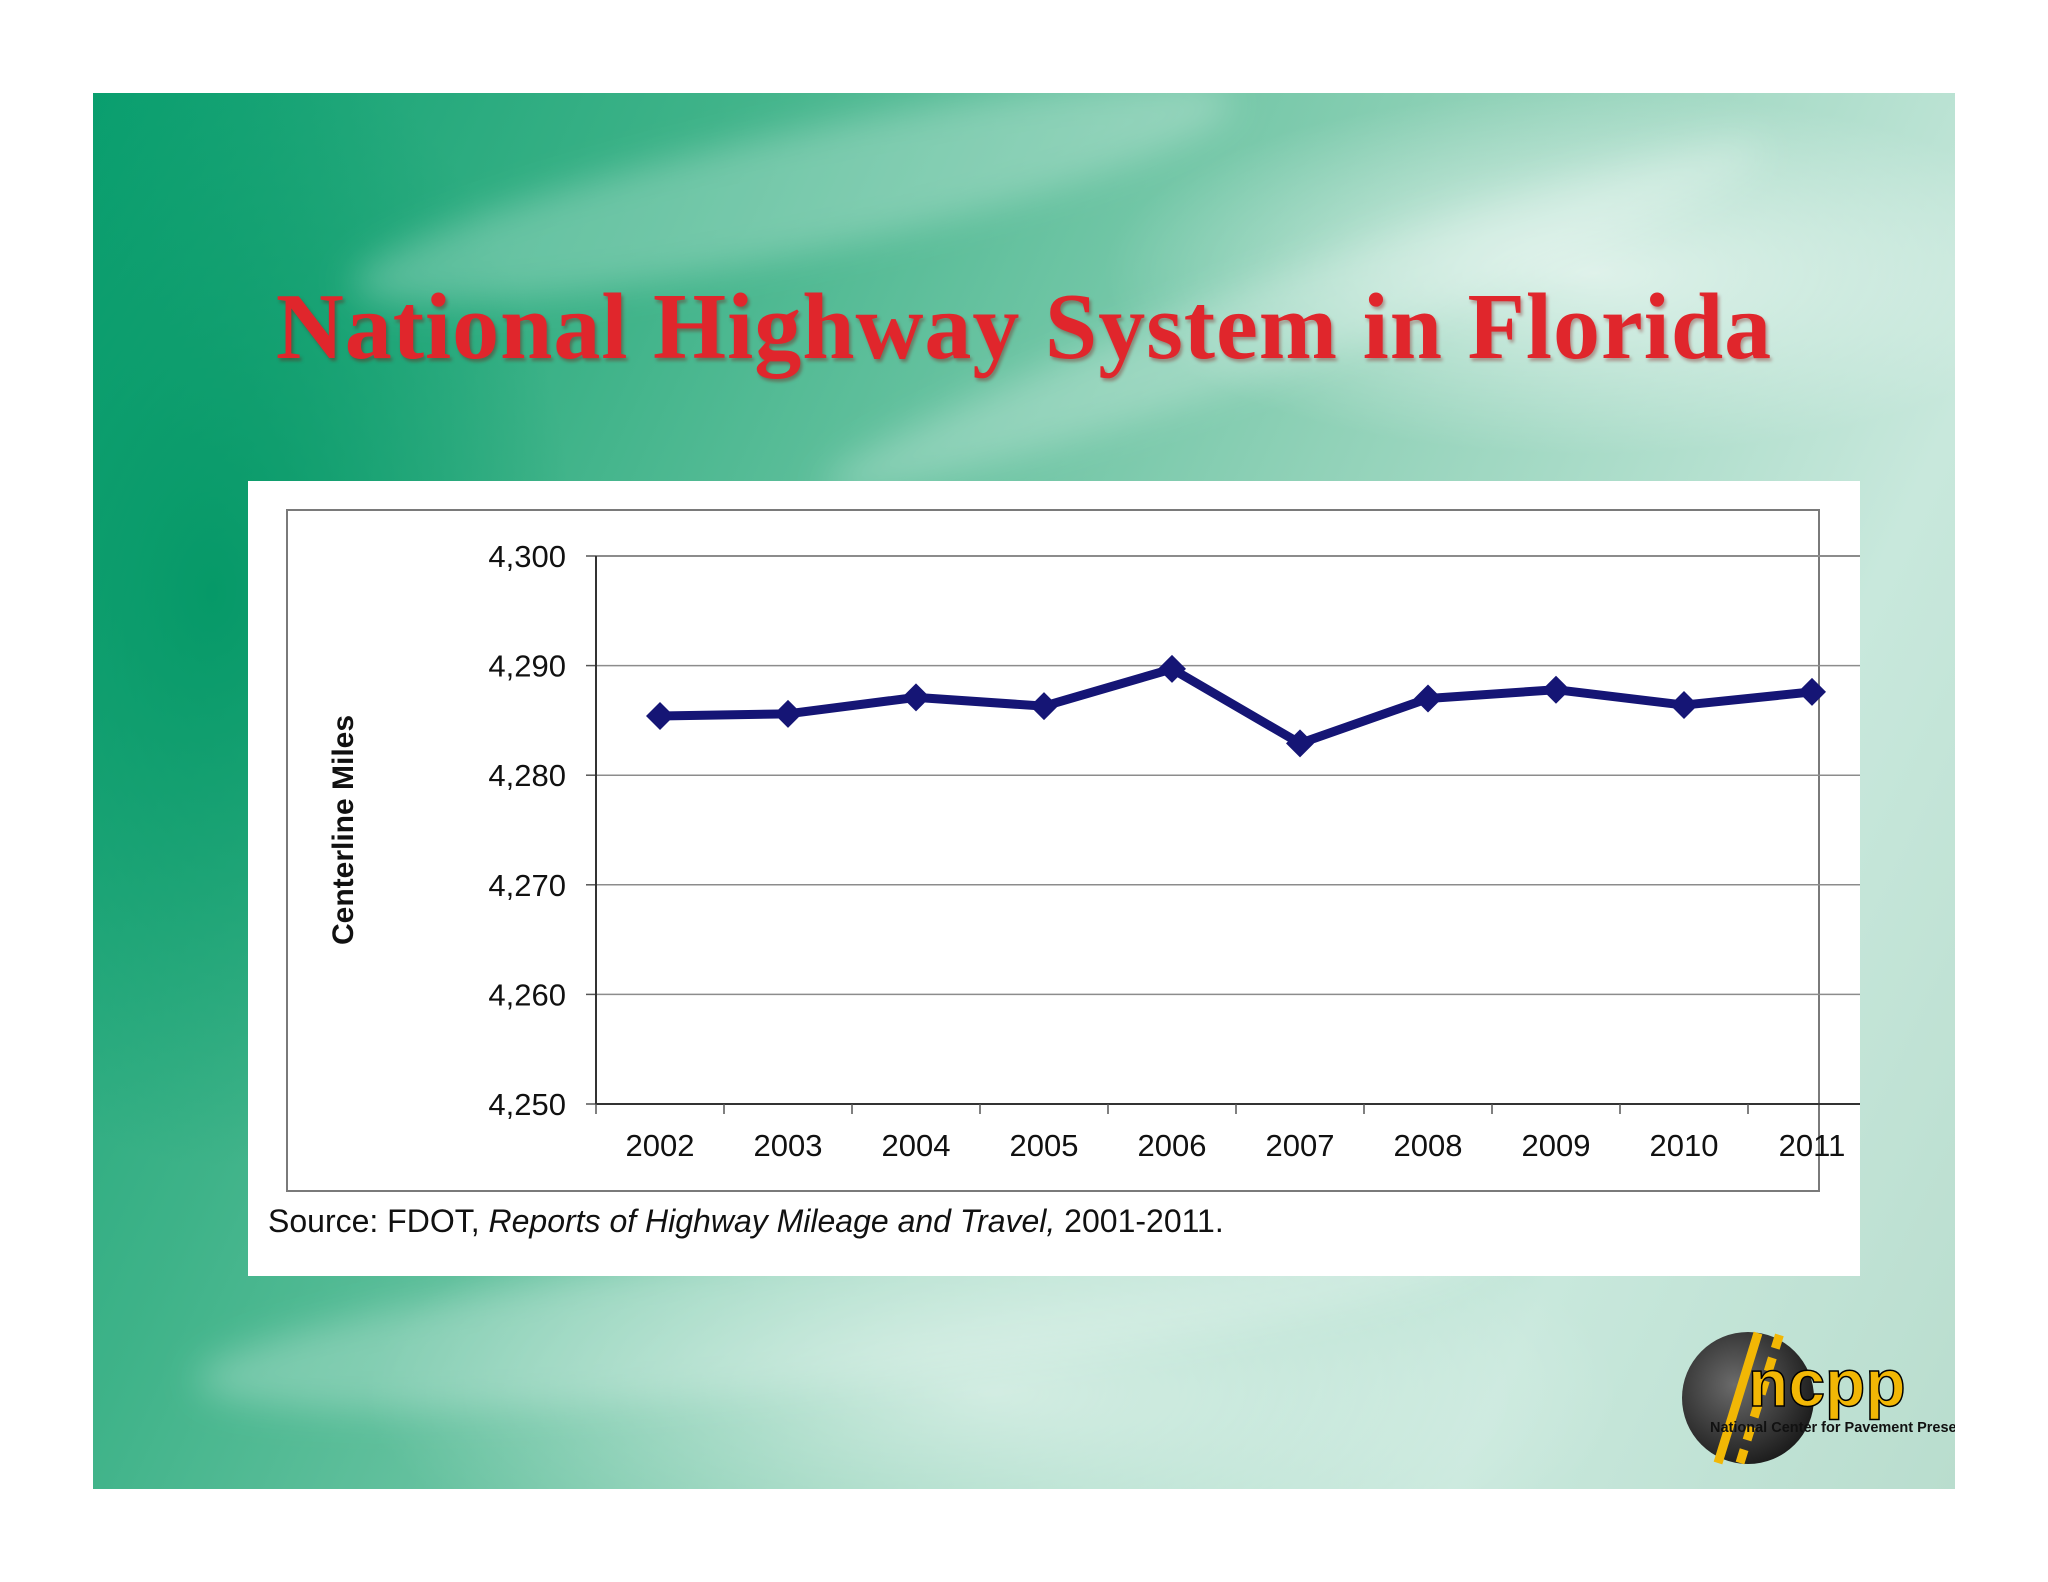 This screenshot has width=2048, height=1582. I want to click on source-report-title: Reports of Highway Mileage and Travel,, so click(772, 1221).